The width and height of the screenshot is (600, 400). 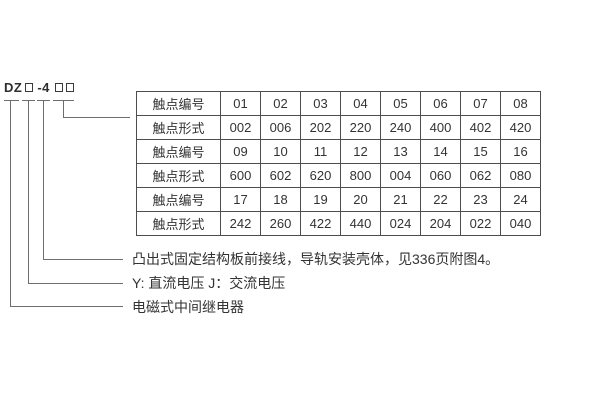 I want to click on table-cell: 04, so click(x=360, y=103).